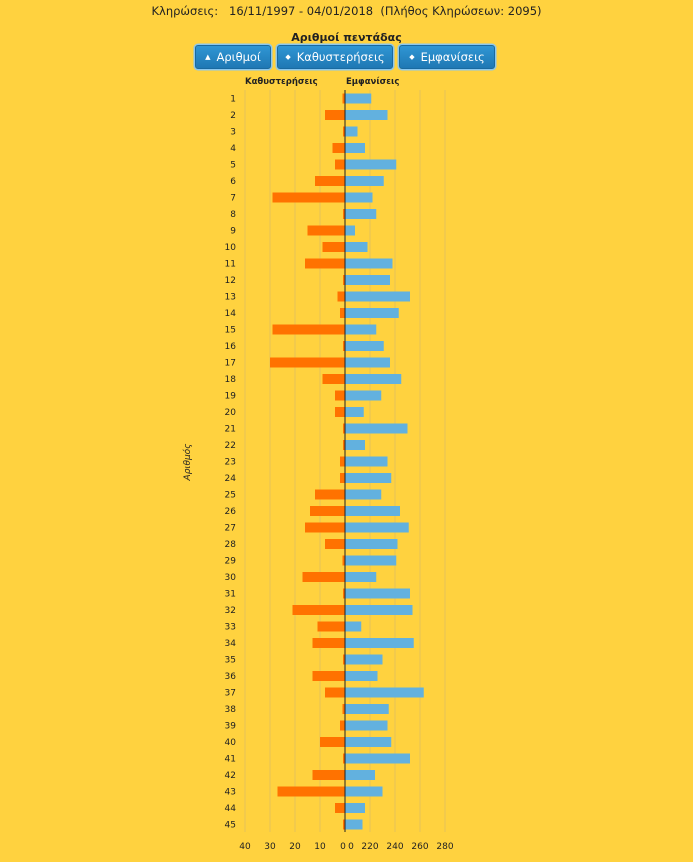 The image size is (693, 862). What do you see at coordinates (231, 710) in the screenshot?
I see `category-label: 38` at bounding box center [231, 710].